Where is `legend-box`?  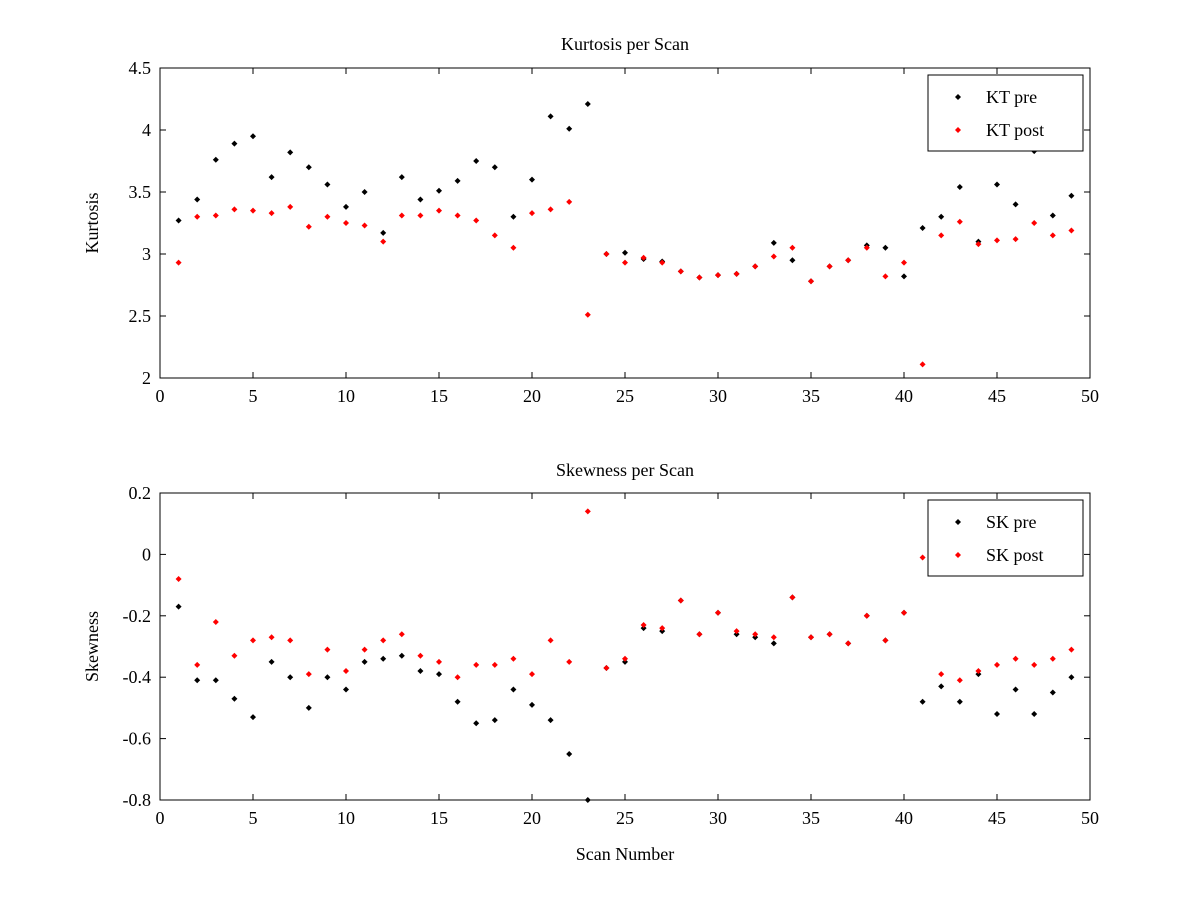 legend-box is located at coordinates (1005, 113).